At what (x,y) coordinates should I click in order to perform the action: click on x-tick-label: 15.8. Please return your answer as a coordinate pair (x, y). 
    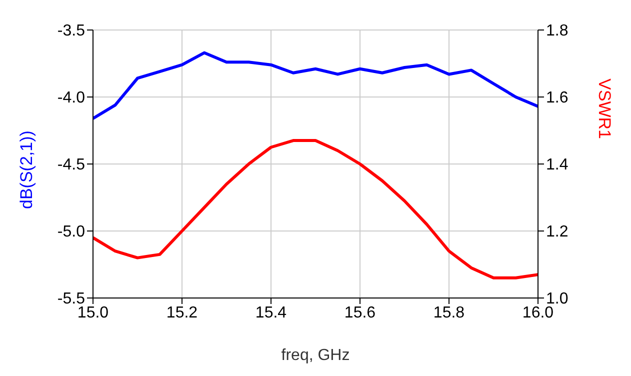
    Looking at the image, I should click on (449, 313).